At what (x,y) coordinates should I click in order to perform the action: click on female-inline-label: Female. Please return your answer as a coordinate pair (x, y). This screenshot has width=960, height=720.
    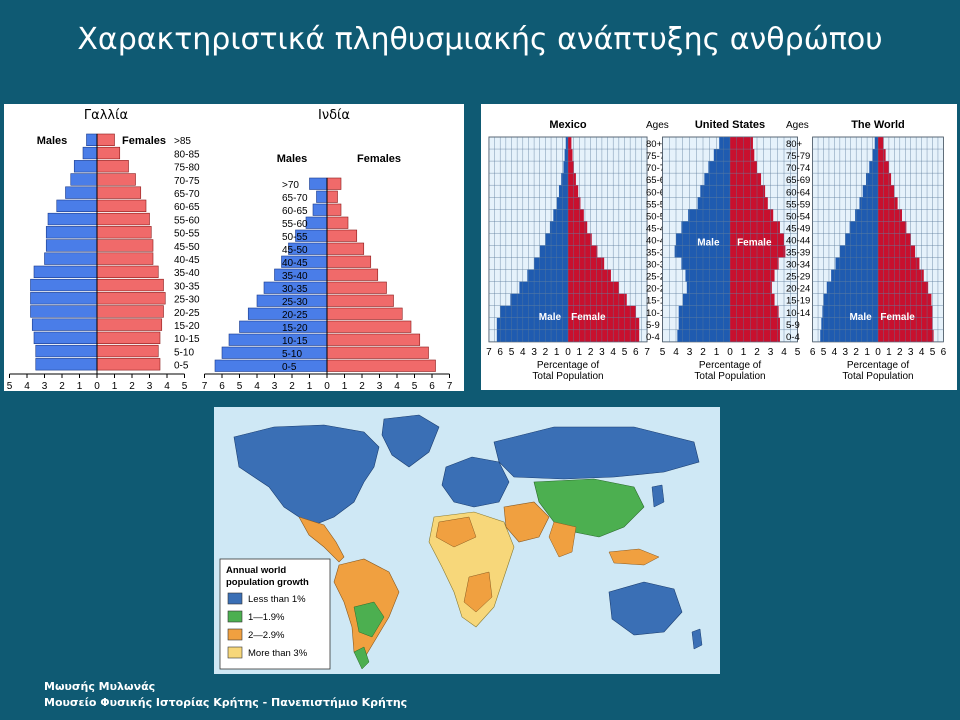
    Looking at the image, I should click on (754, 242).